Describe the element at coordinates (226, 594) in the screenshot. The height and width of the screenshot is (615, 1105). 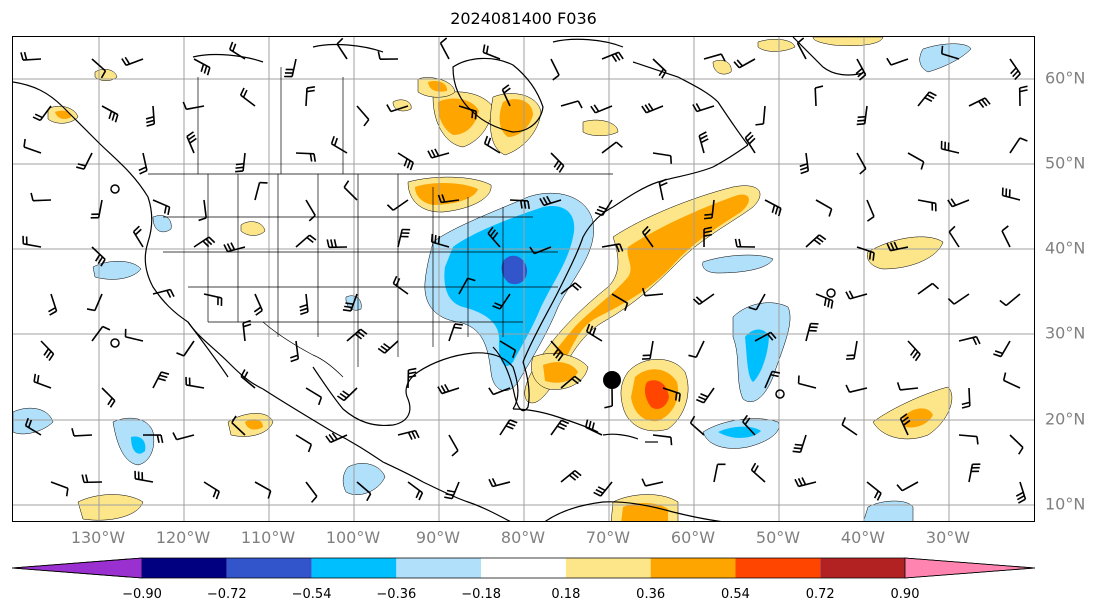
I see `colorbar-tick-label: −0.72` at that location.